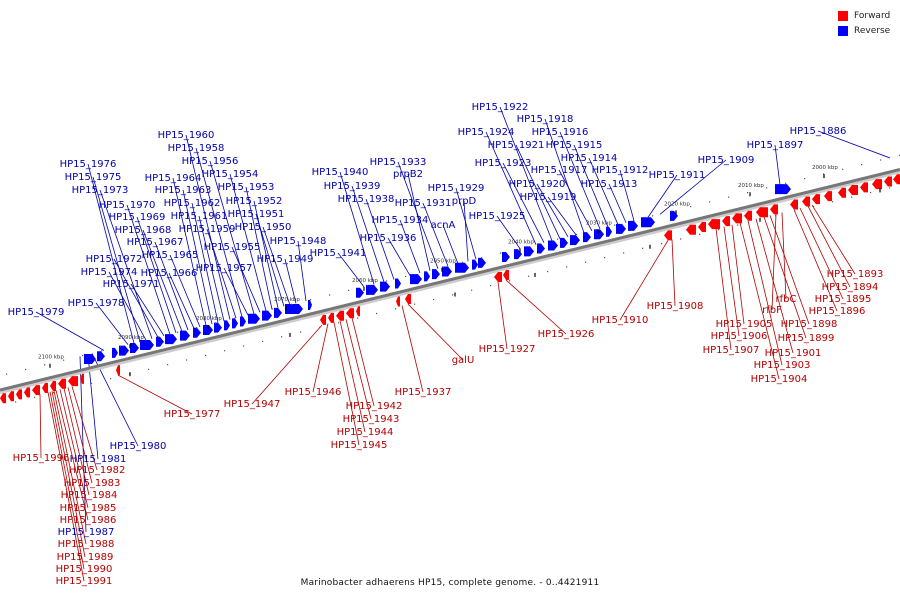  I want to click on gene-label: HP15_1895, so click(843, 299).